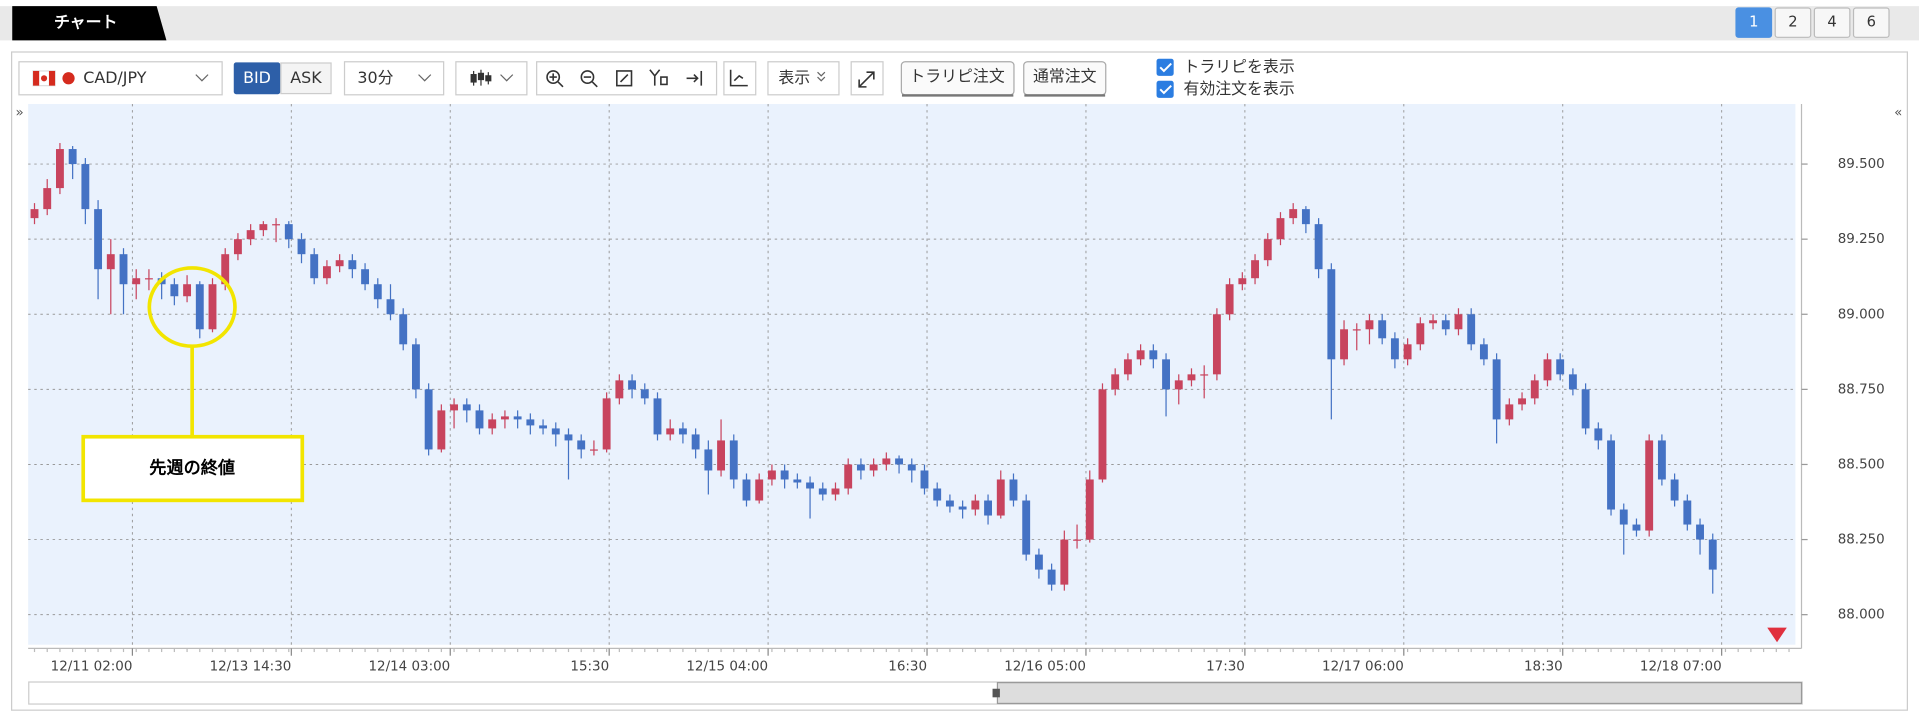 The width and height of the screenshot is (1919, 723). What do you see at coordinates (956, 76) in the screenshot?
I see `trarip-order-label: トラリピ注文` at bounding box center [956, 76].